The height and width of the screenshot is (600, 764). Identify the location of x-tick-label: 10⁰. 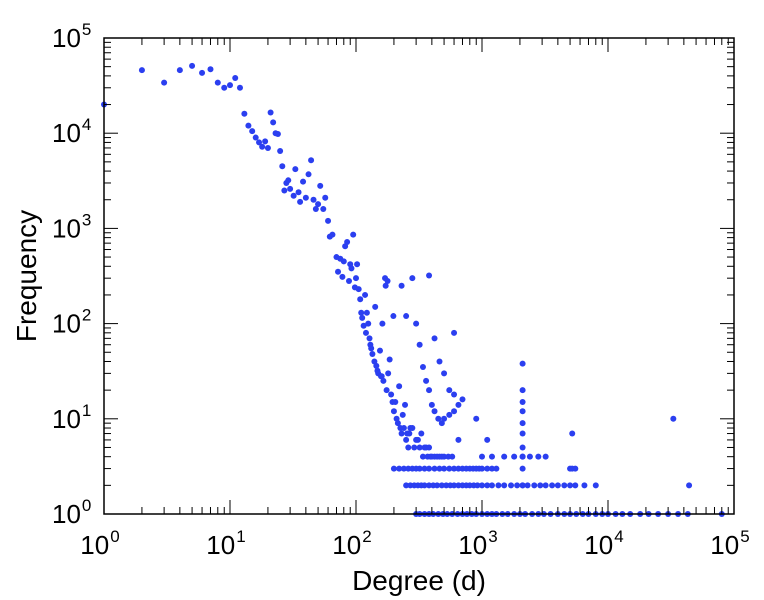
(99, 543).